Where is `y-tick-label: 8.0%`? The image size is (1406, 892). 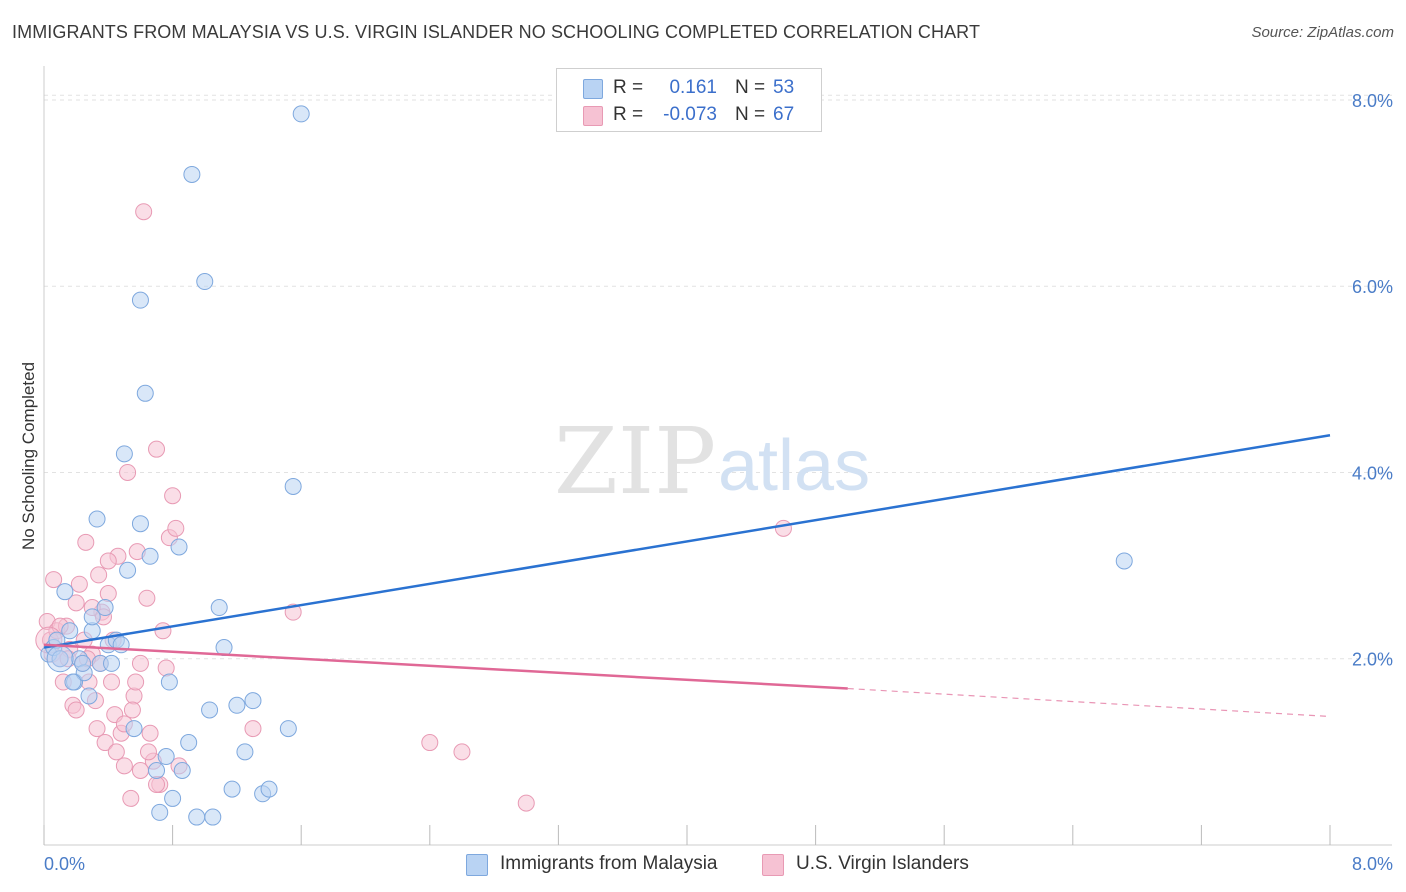
y-tick-label: 8.0% is located at coordinates (1372, 101).